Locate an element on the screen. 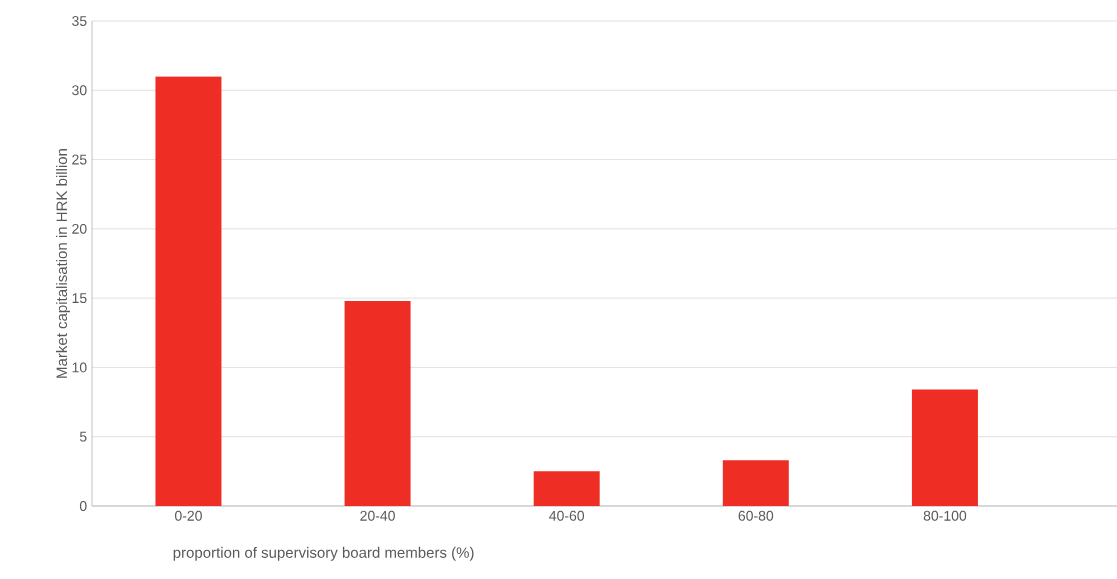  y-tick-label: 0 is located at coordinates (83, 506).